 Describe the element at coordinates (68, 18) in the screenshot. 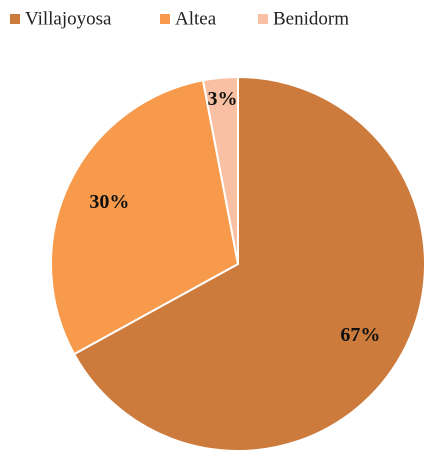

I see `legend-label: Villajoyosa` at that location.